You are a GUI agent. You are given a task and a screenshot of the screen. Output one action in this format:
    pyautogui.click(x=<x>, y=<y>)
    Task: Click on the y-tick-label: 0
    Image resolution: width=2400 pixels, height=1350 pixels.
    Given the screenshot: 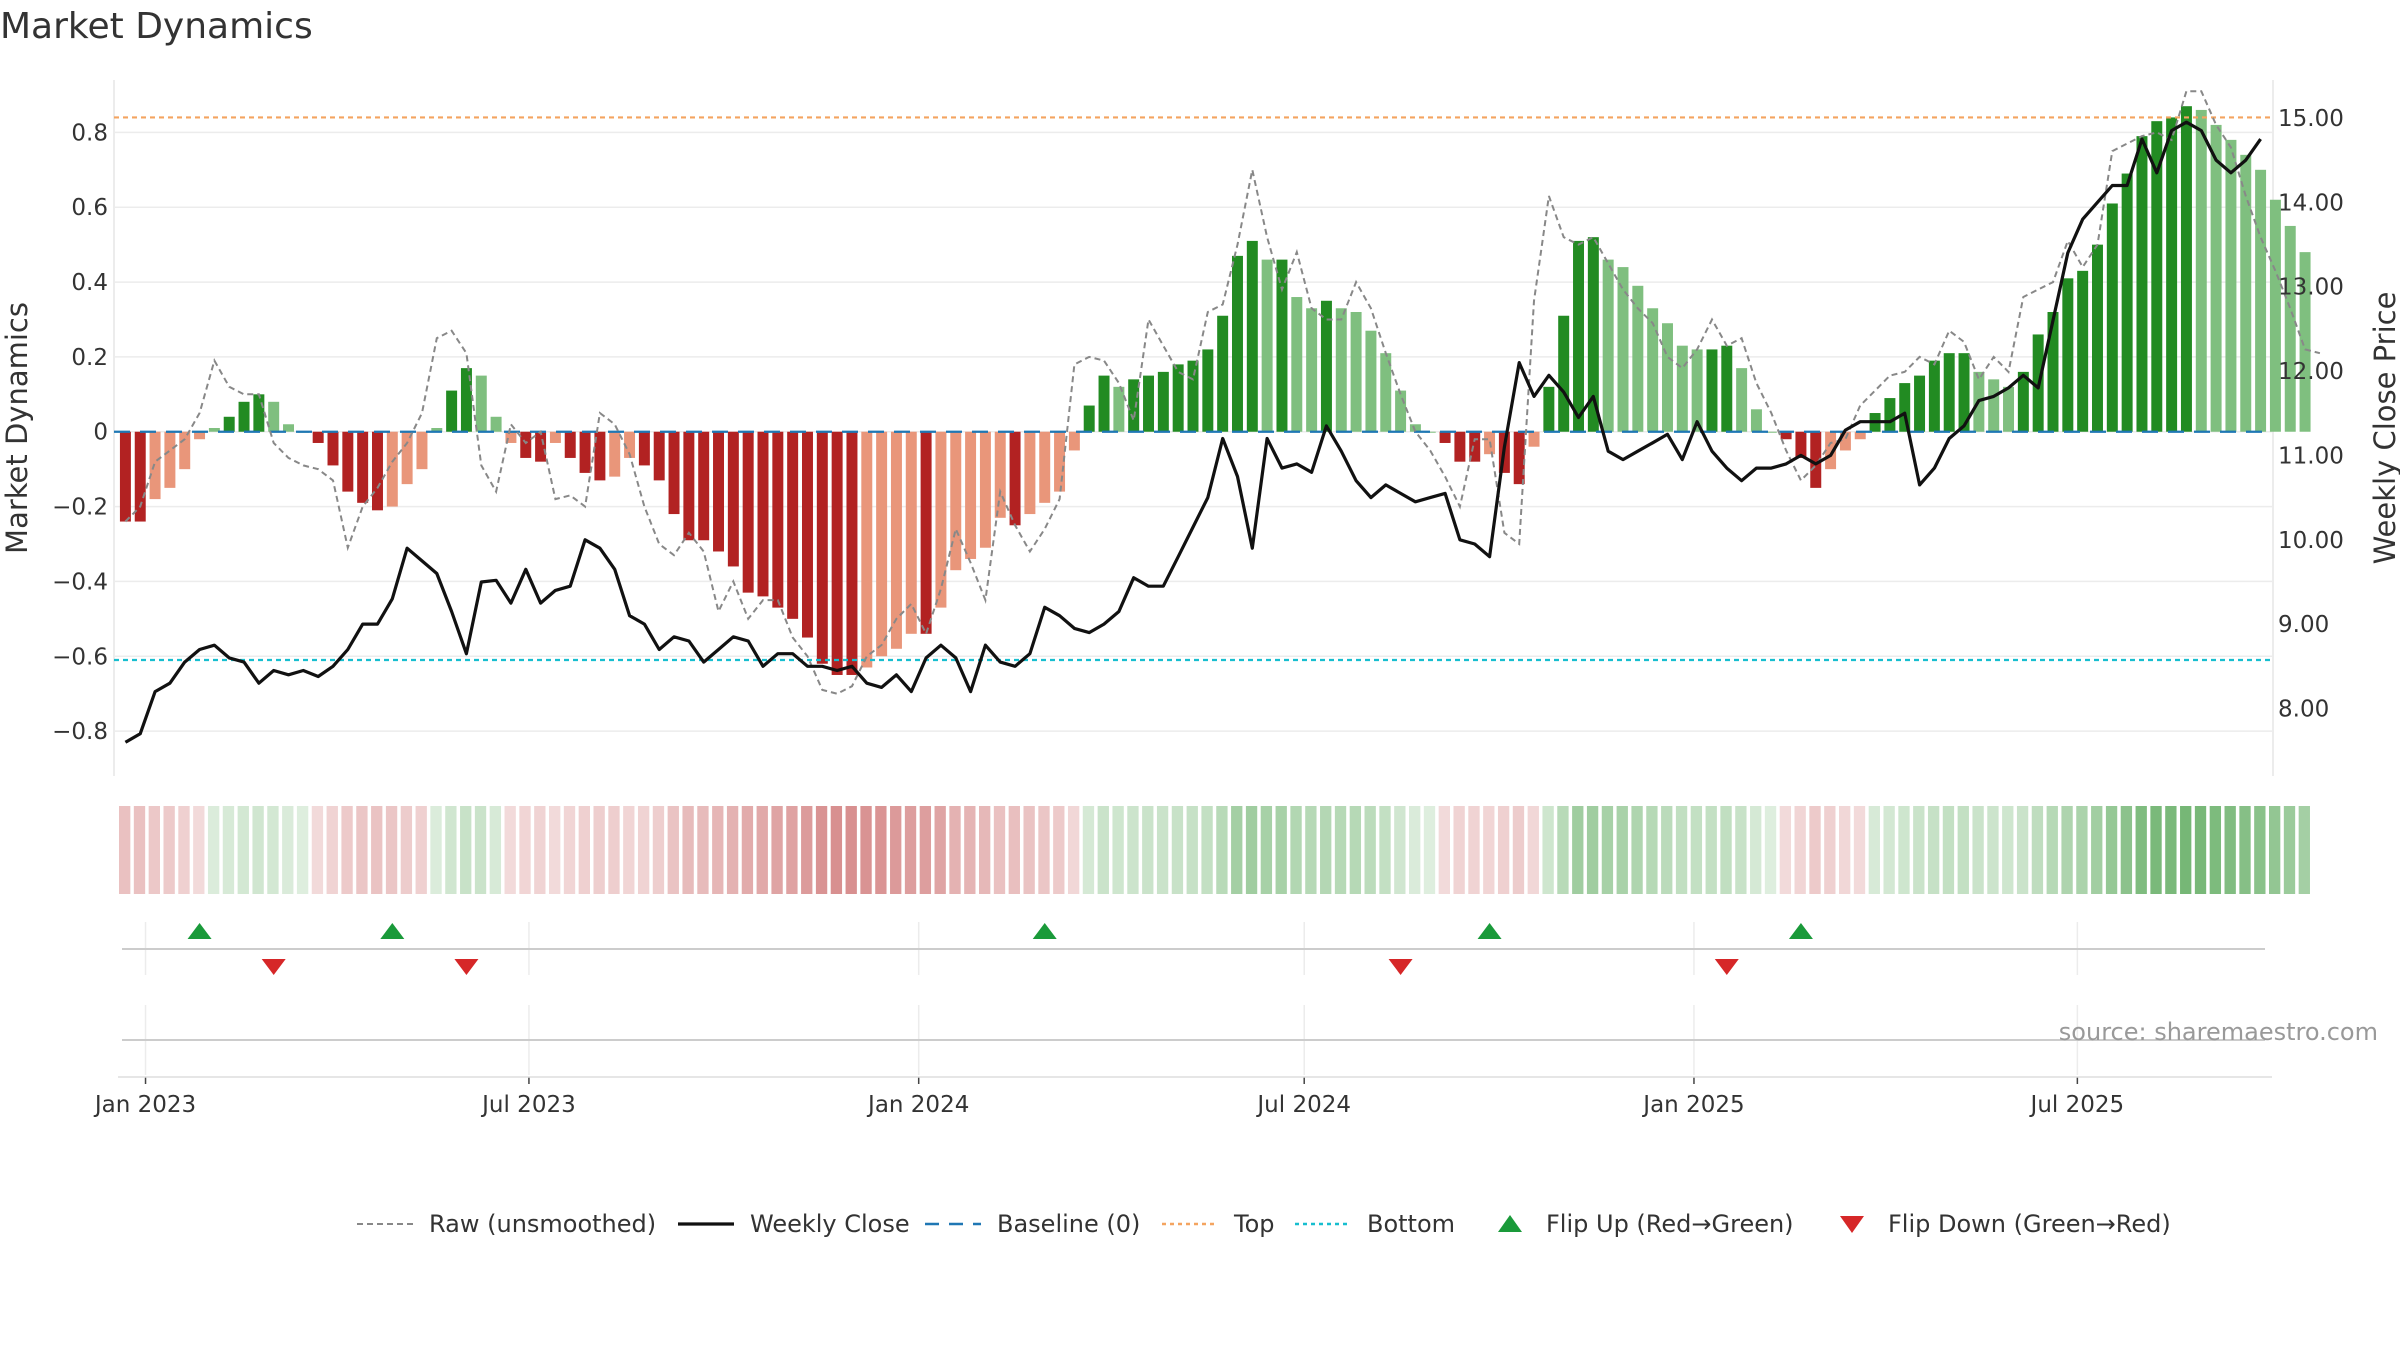 What is the action you would take?
    pyautogui.click(x=100, y=433)
    